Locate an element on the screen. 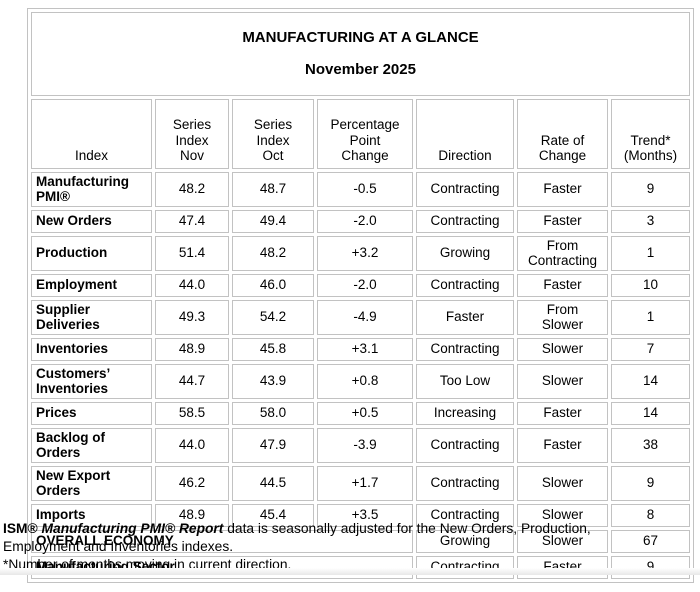 Image resolution: width=700 pixels, height=592 pixels. col-header-series-index-nov: Series Index Nov is located at coordinates (192, 133).